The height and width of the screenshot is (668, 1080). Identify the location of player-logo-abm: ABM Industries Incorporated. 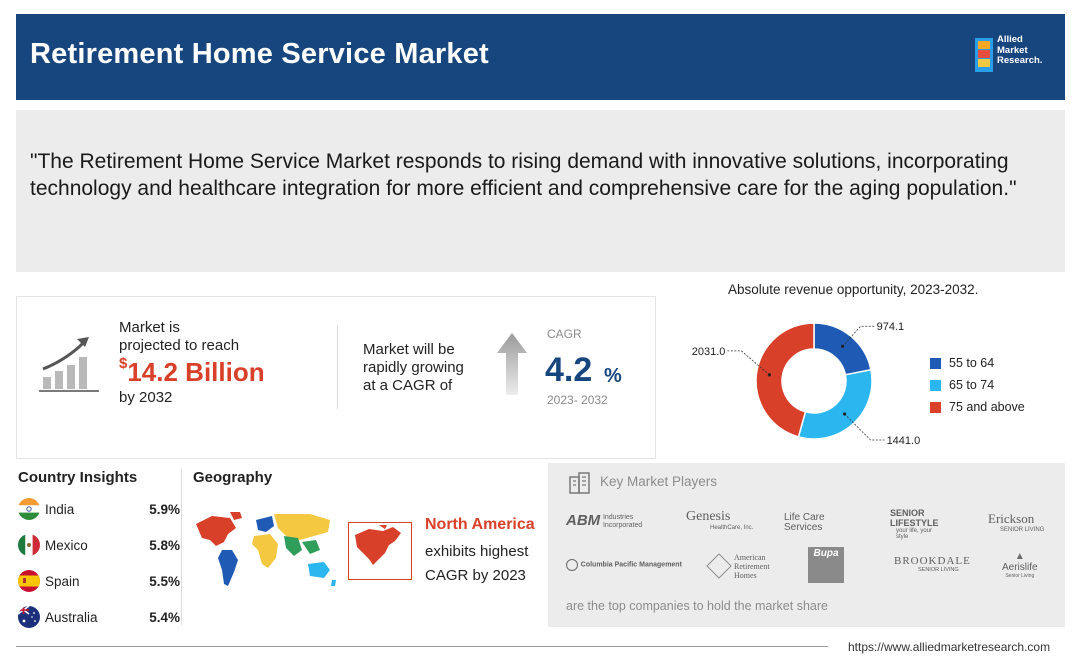
(604, 521).